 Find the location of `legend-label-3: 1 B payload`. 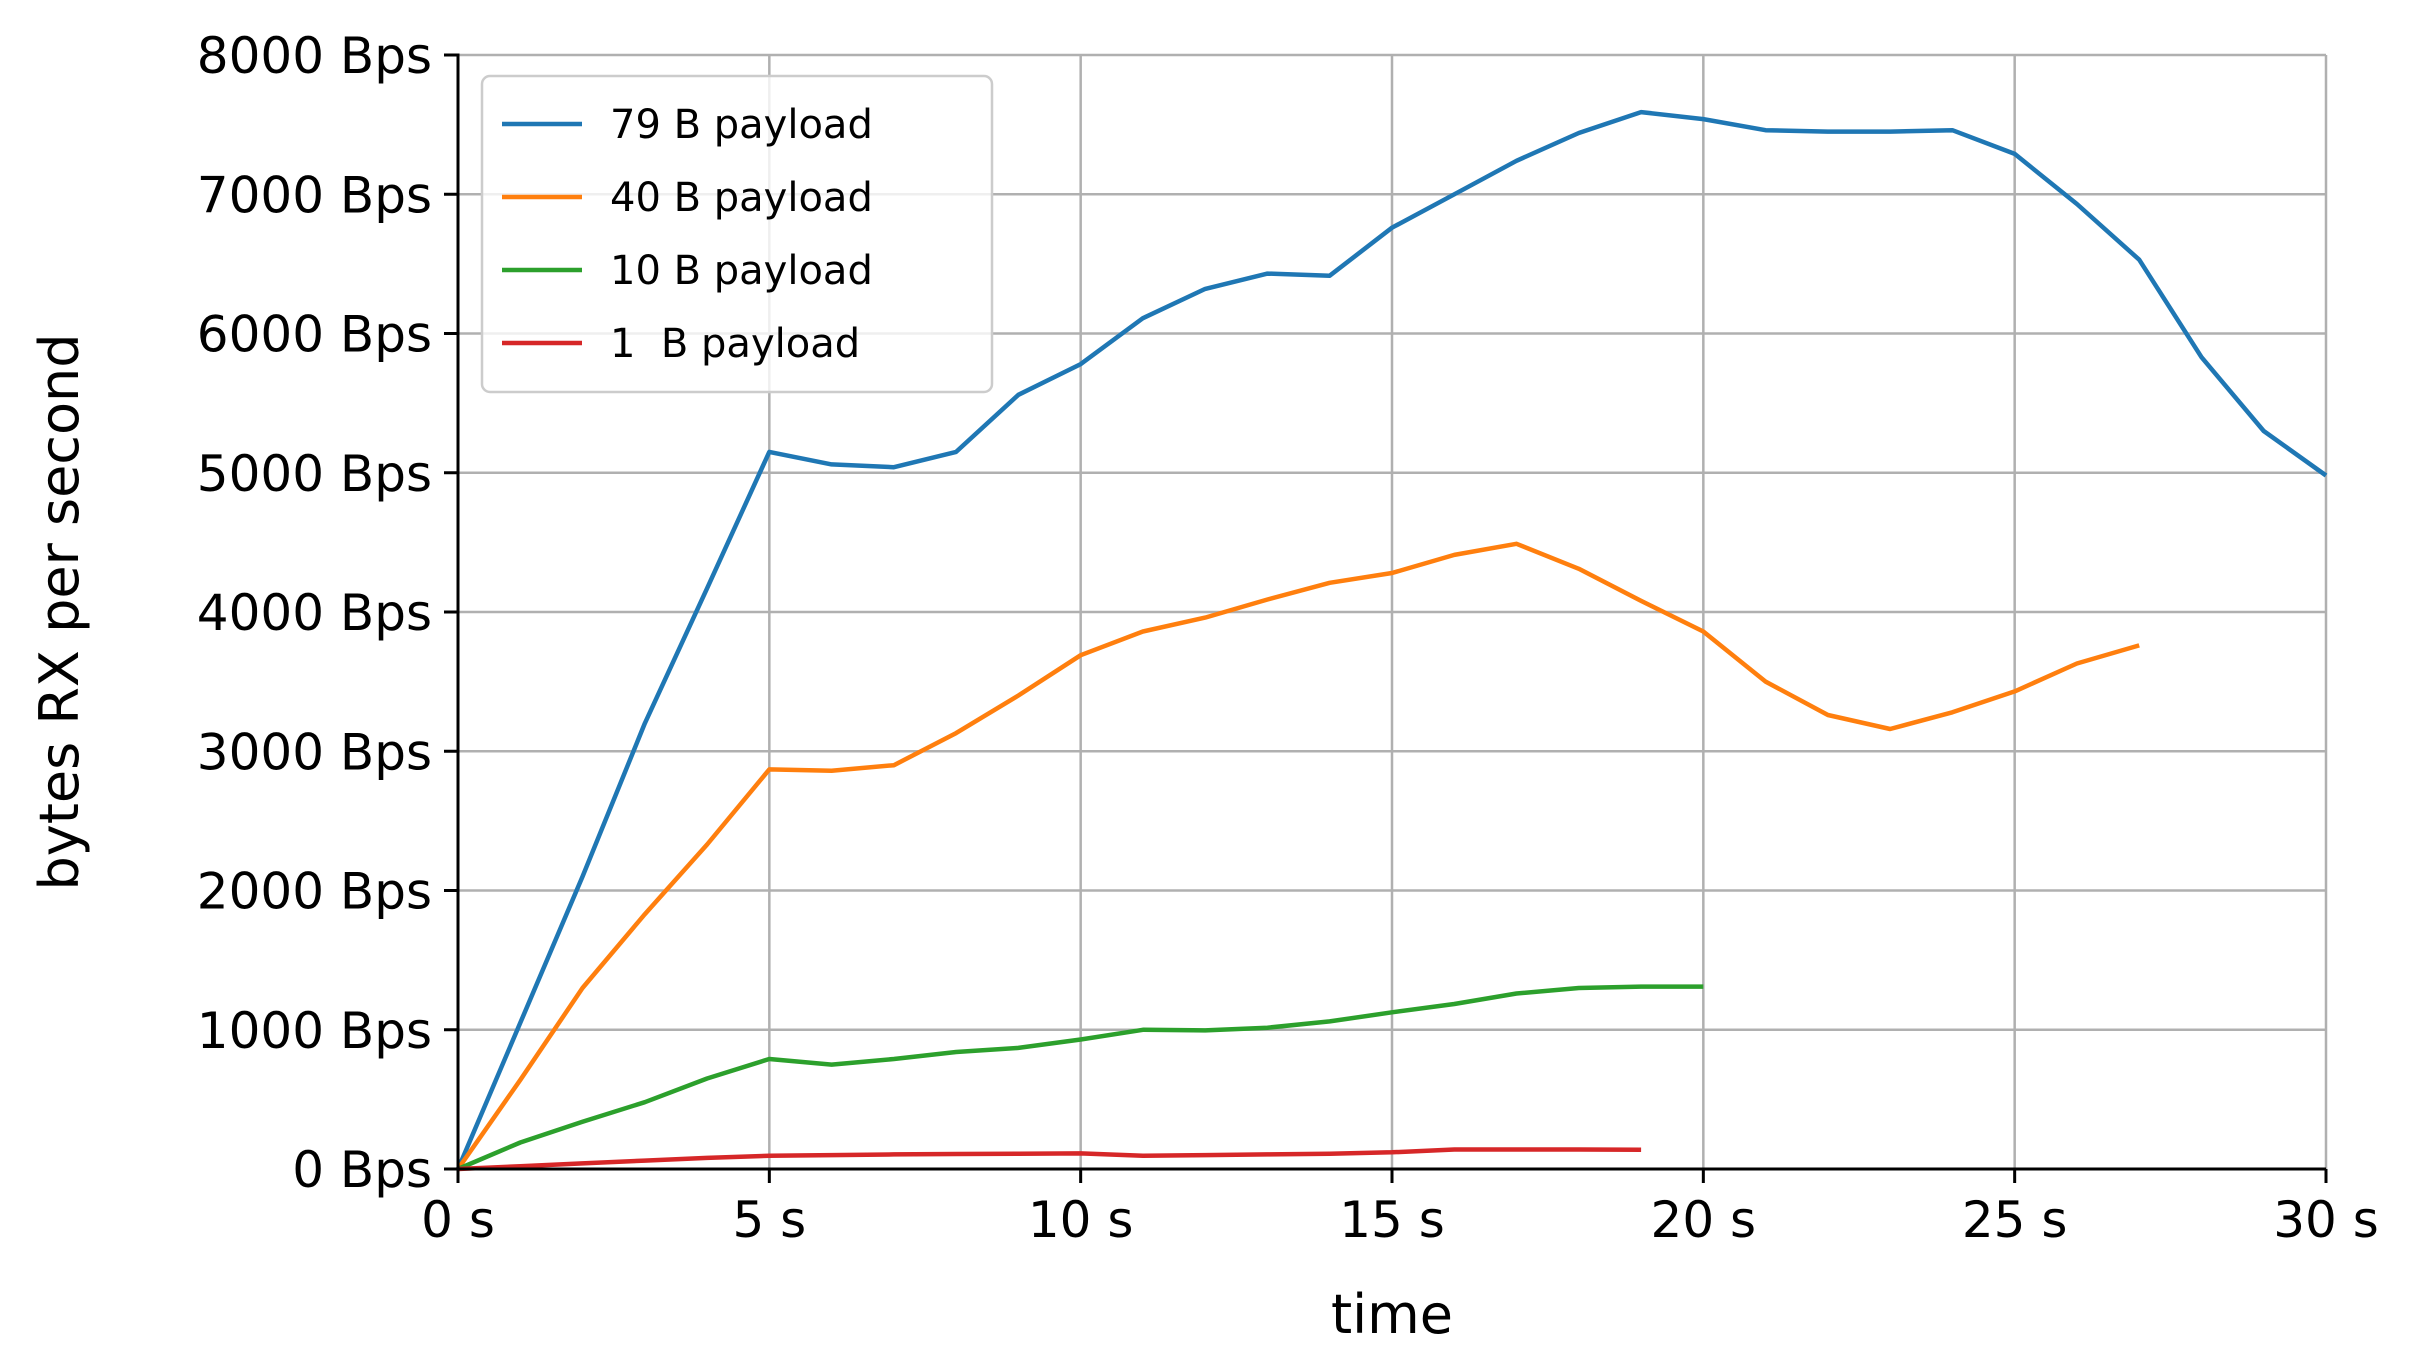

legend-label-3: 1 B payload is located at coordinates (735, 344).